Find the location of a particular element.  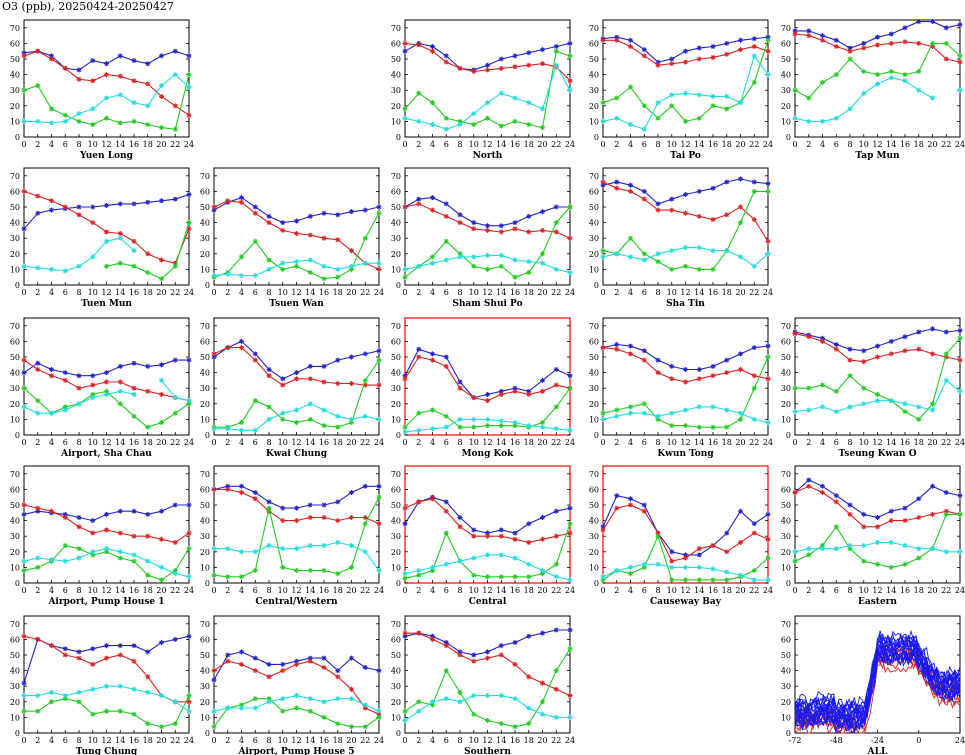

panel-name: Central/Western is located at coordinates (296, 602).